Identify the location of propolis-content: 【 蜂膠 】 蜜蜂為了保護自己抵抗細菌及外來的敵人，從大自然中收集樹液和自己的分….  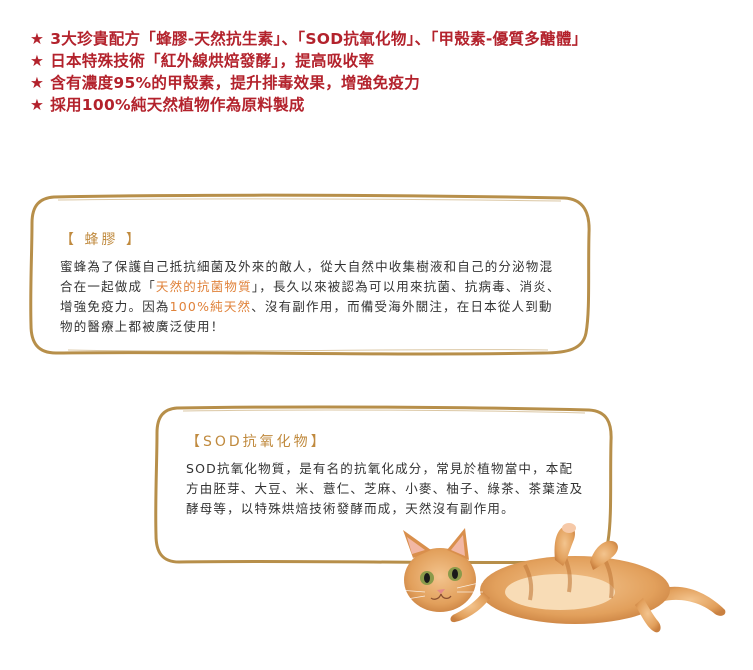
(312, 283).